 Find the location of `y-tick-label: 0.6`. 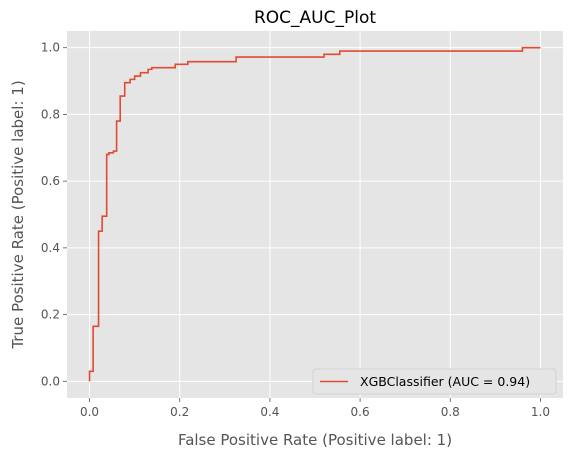

y-tick-label: 0.6 is located at coordinates (50, 181).